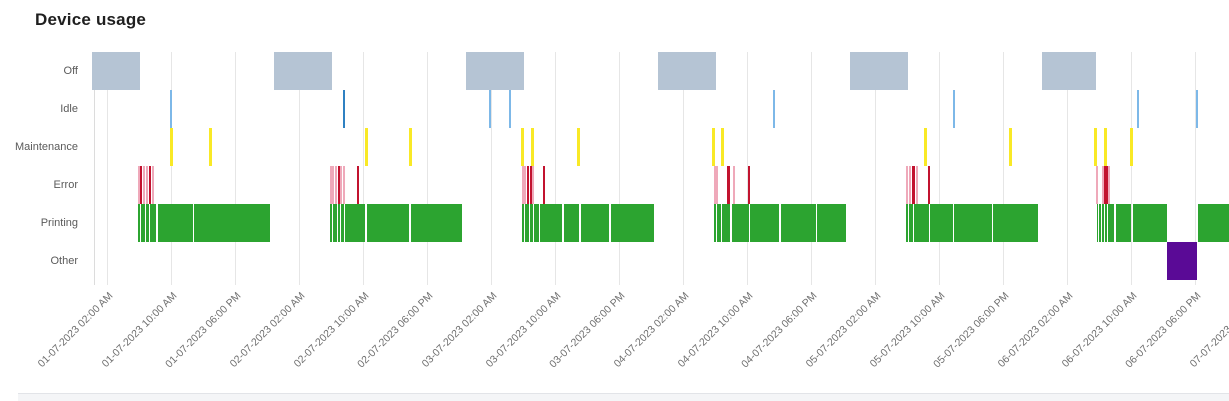  Describe the element at coordinates (1182, 261) in the screenshot. I see `other-segment` at that location.